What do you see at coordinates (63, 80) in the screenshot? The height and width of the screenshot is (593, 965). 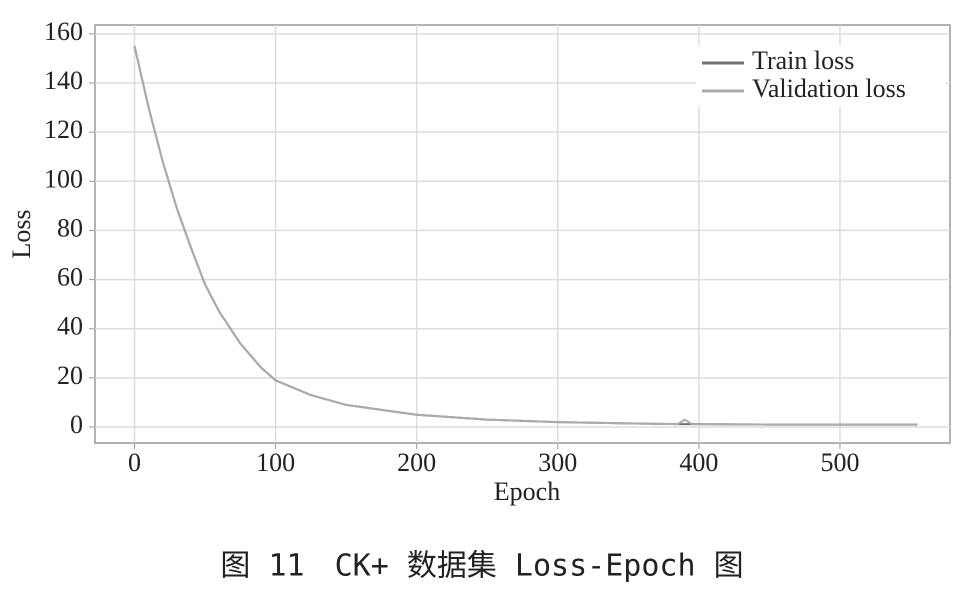 I see `y-tick-label: 140` at bounding box center [63, 80].